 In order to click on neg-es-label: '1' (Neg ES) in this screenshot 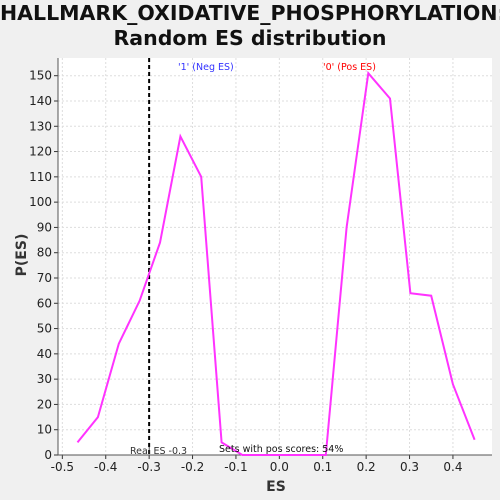, I will do `click(206, 67)`.